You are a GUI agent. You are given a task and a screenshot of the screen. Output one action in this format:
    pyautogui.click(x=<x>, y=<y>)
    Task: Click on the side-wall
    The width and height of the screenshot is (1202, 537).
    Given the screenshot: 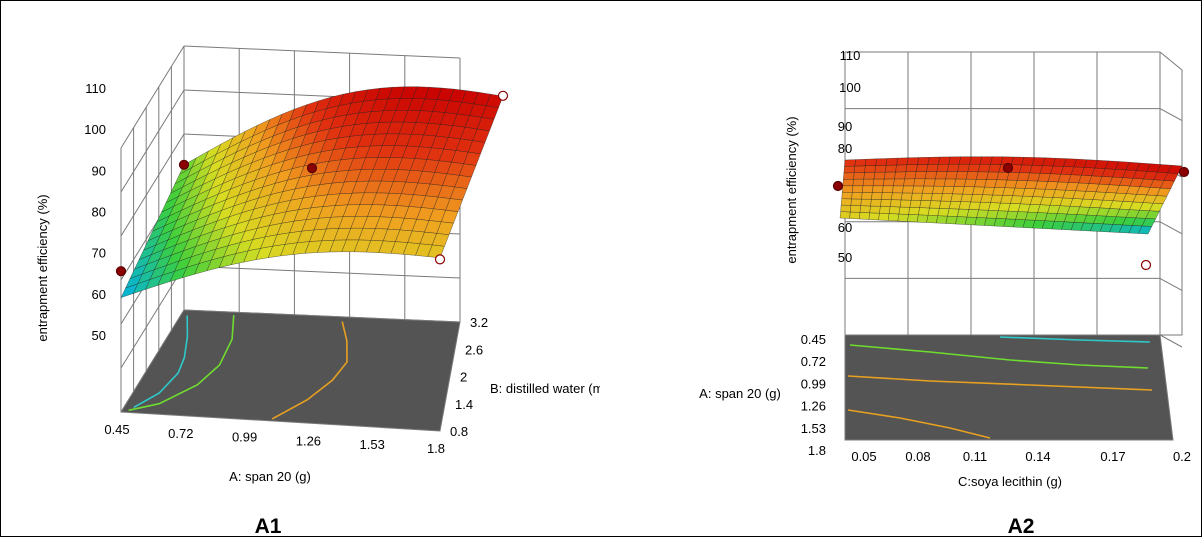 What is the action you would take?
    pyautogui.click(x=1171, y=193)
    